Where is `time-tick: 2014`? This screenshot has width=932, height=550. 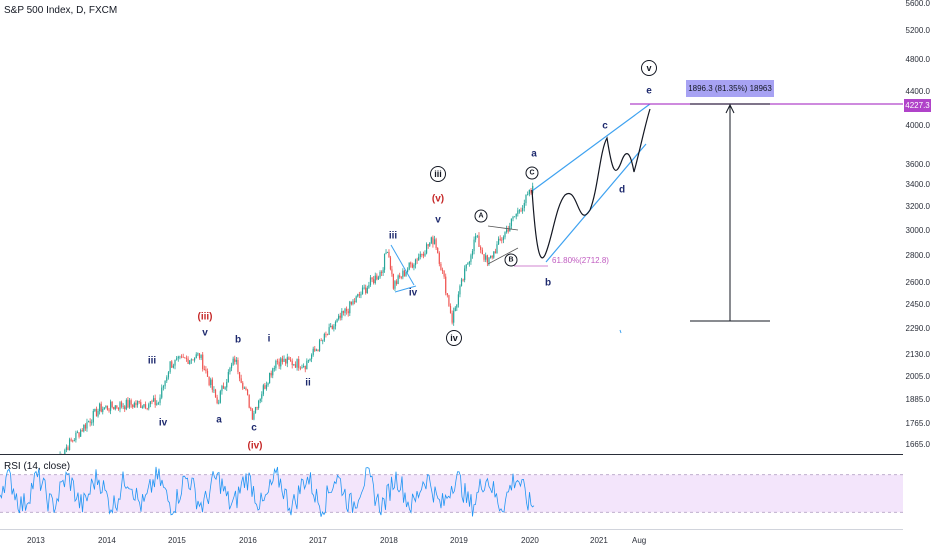
time-tick: 2014 is located at coordinates (107, 540).